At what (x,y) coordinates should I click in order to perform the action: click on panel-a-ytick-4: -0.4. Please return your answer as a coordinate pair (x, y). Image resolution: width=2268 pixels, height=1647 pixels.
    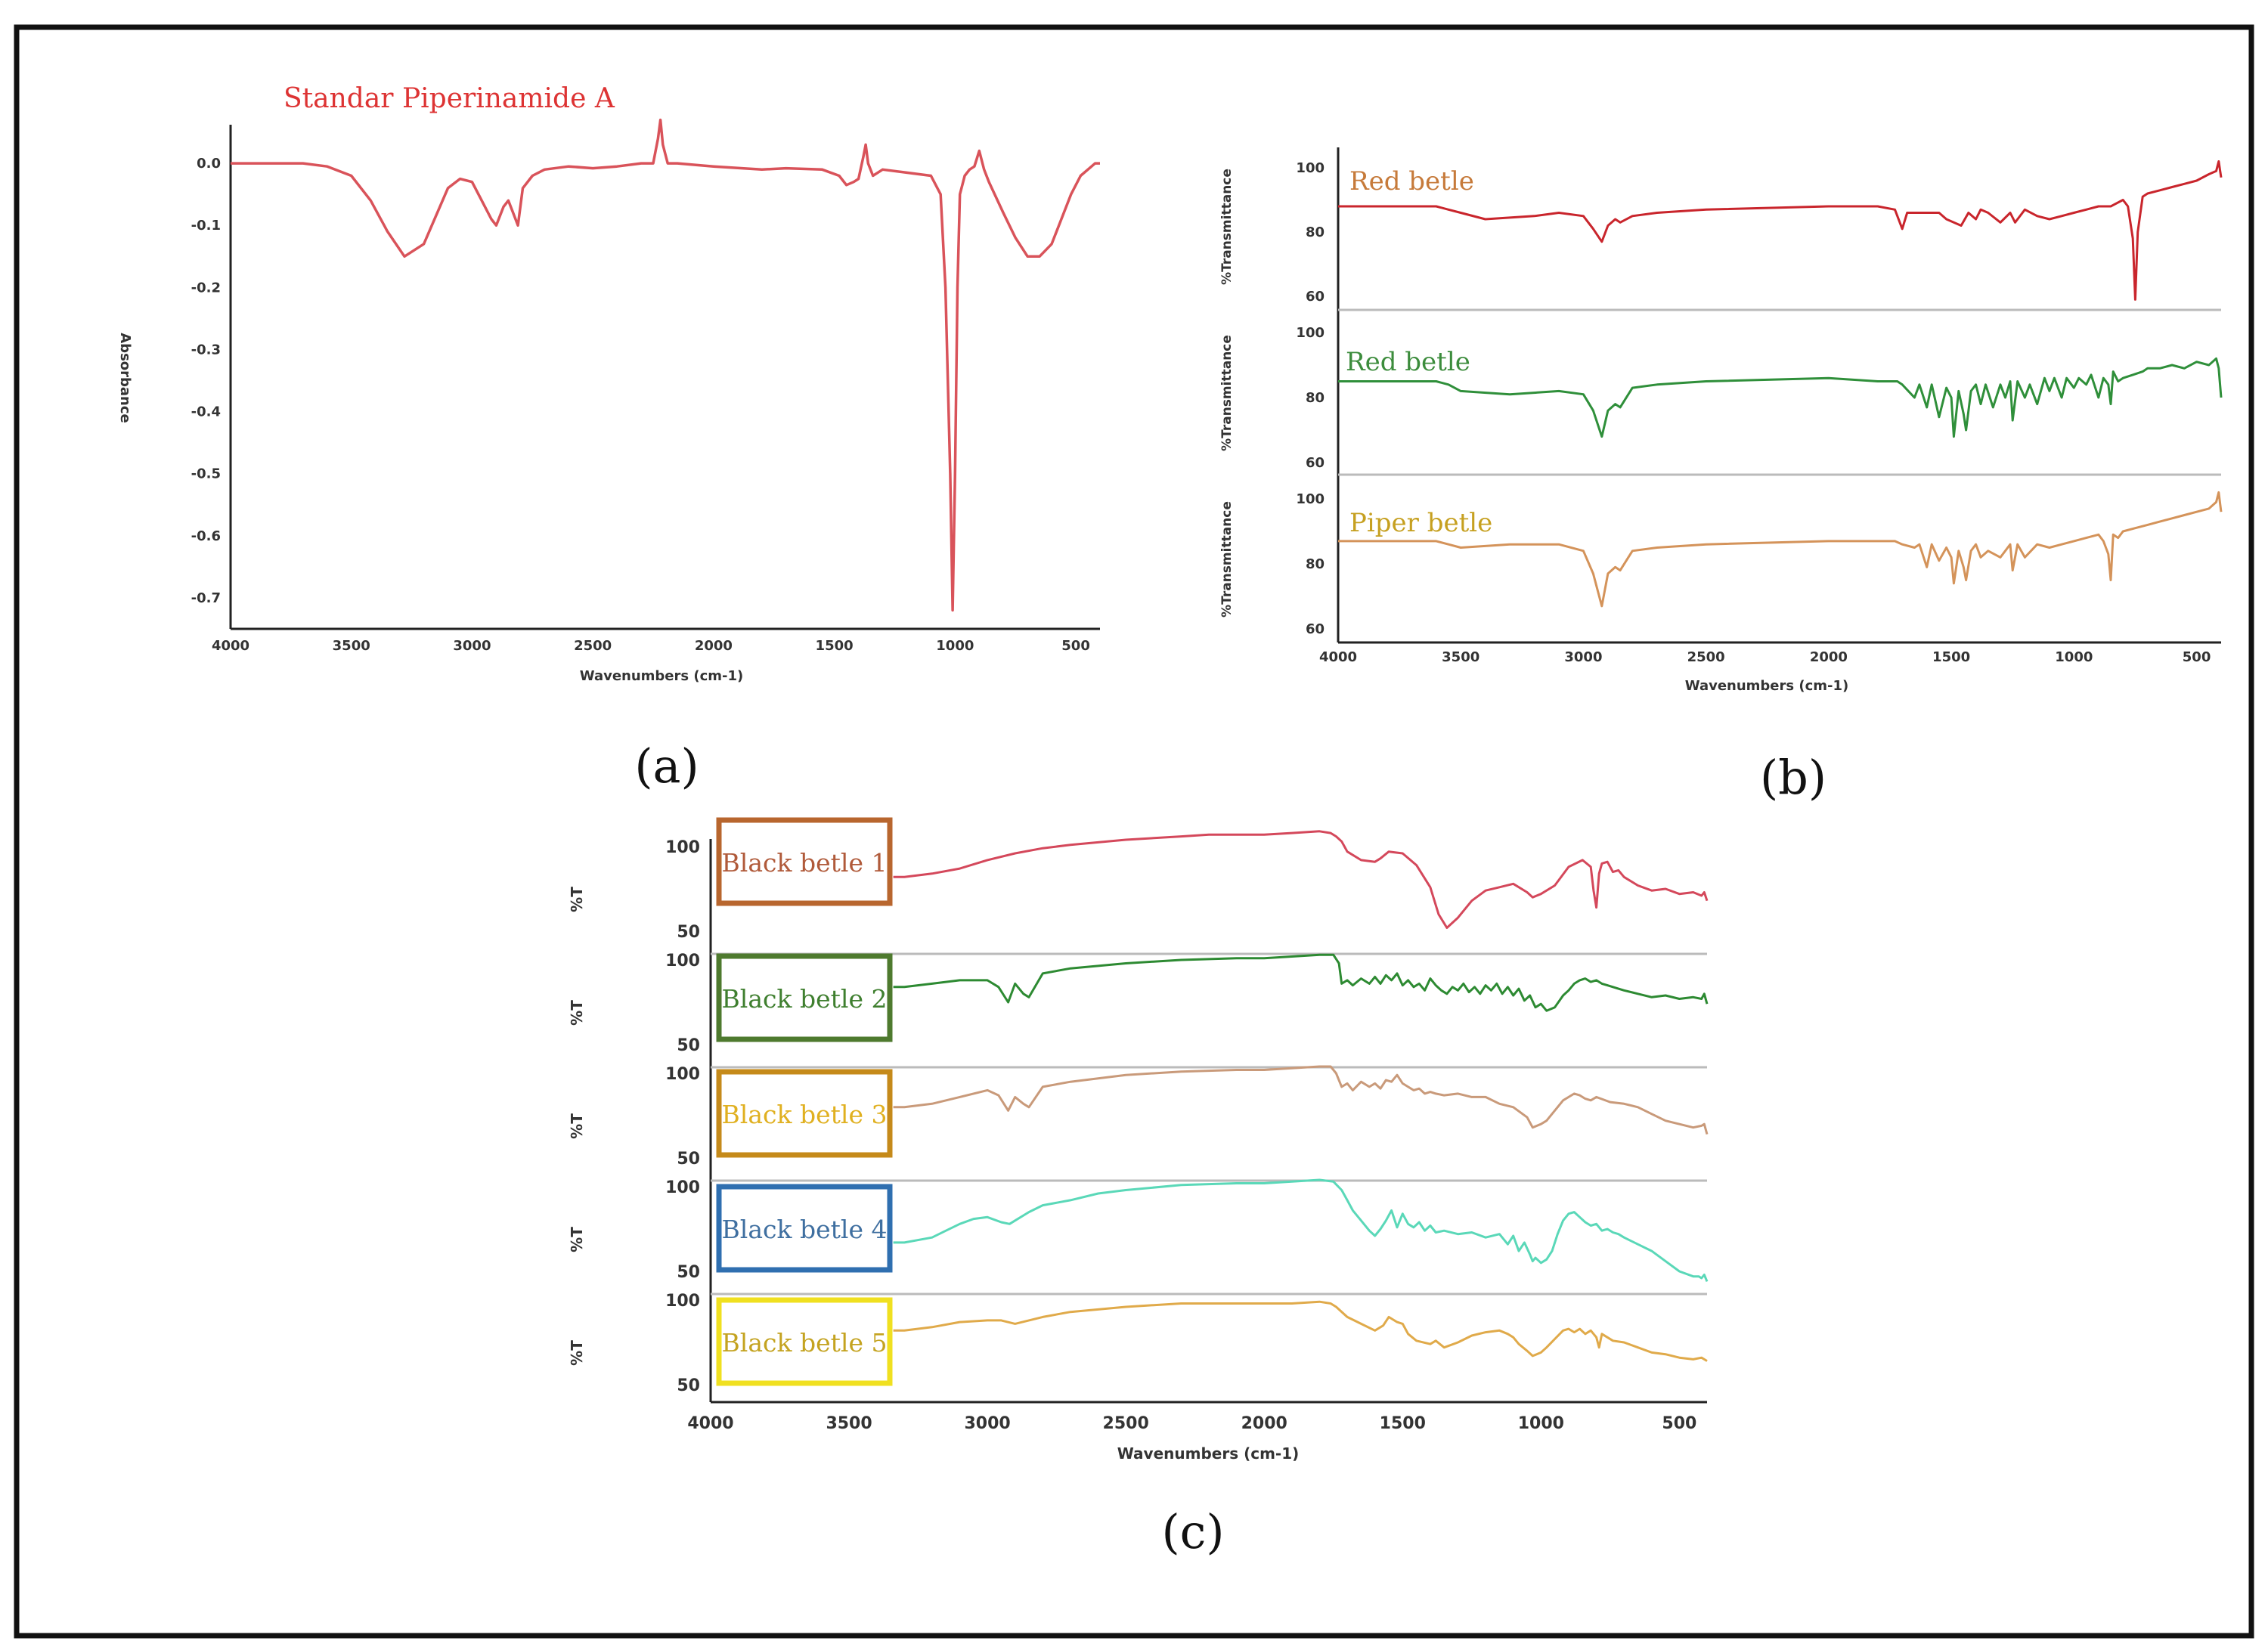
    Looking at the image, I should click on (206, 412).